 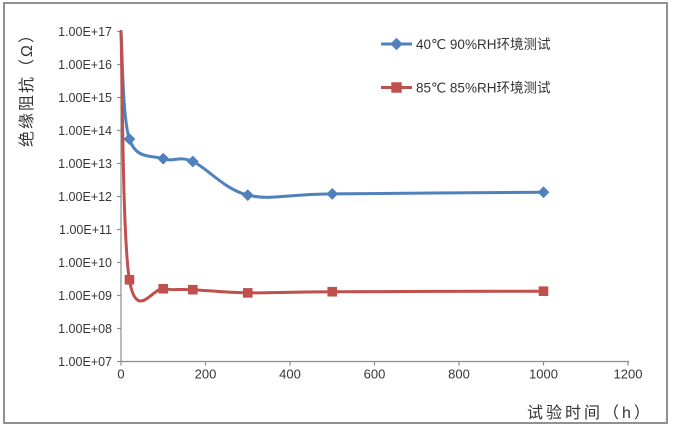 I want to click on y-tick-label: 1.00E+08, so click(x=85, y=329).